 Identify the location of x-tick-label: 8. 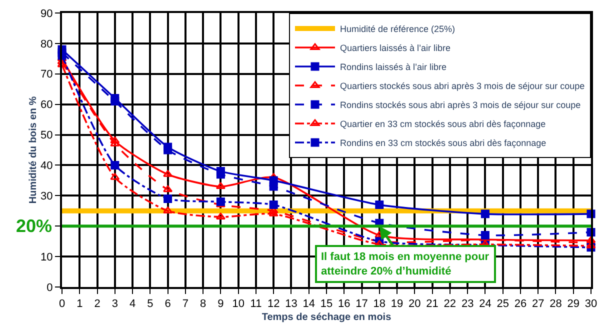
(203, 304).